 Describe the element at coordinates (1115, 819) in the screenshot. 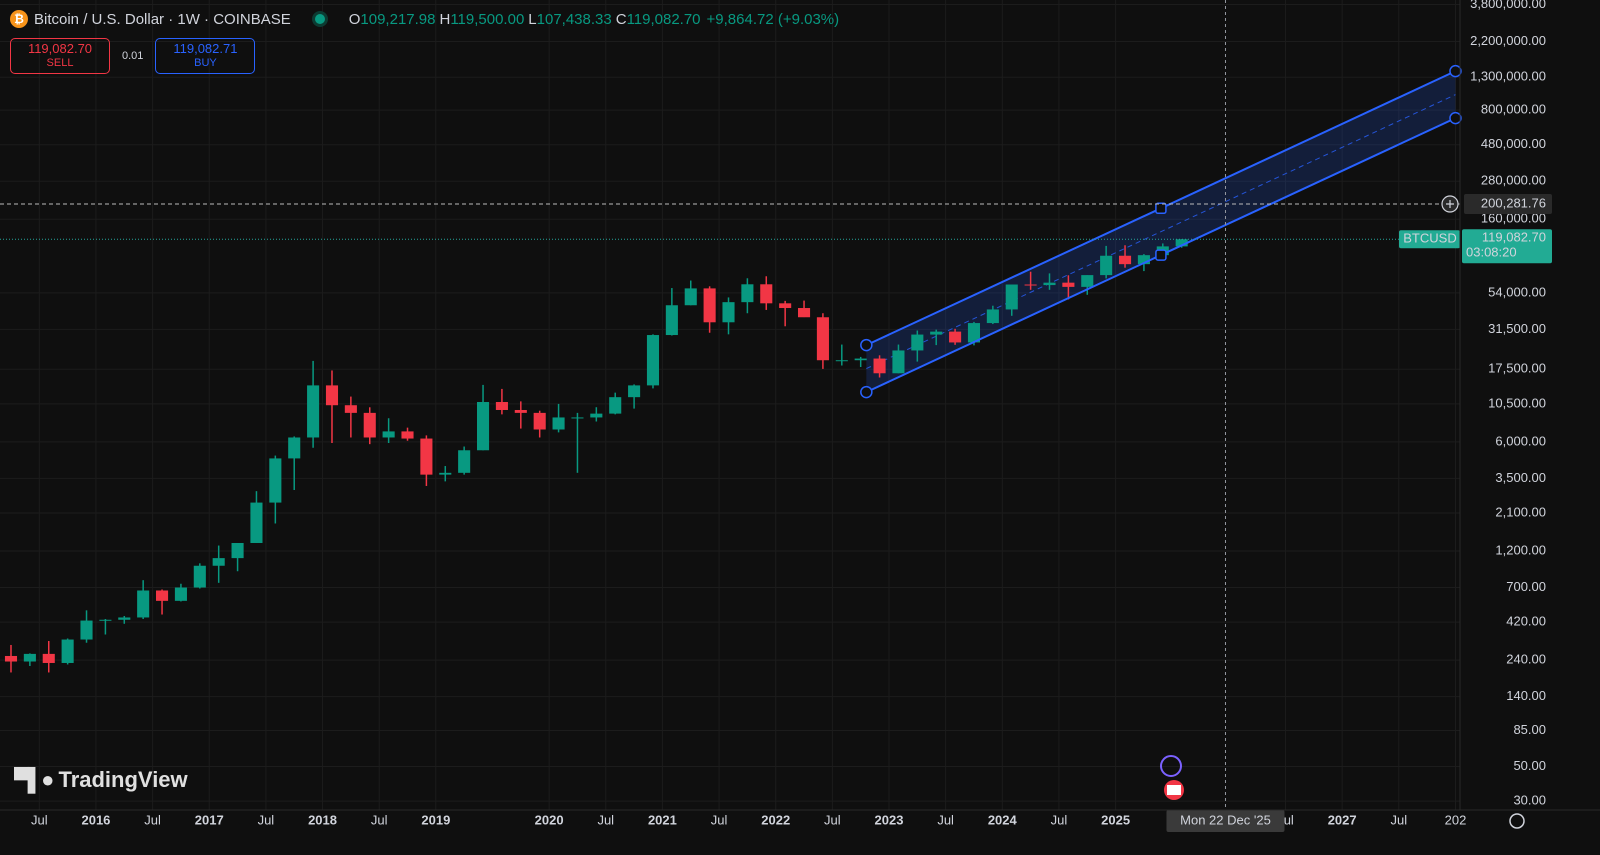

I see `x-tick-label: 2025` at that location.